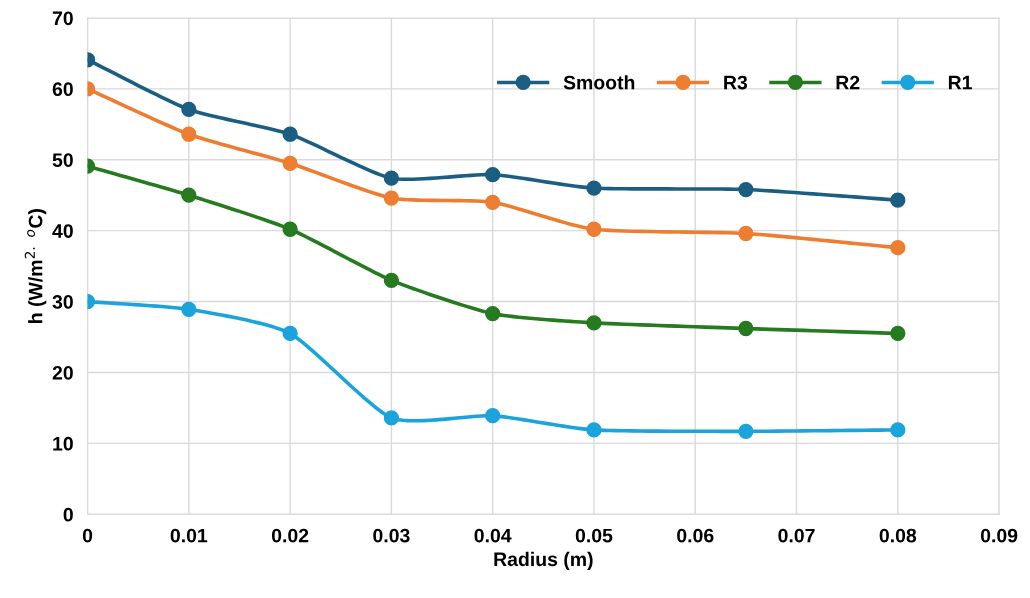  I want to click on y-tick-label: 60, so click(62, 89).